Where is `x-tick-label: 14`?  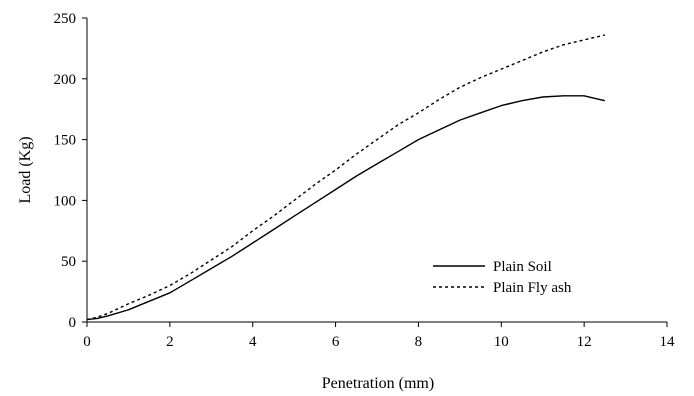 x-tick-label: 14 is located at coordinates (668, 342).